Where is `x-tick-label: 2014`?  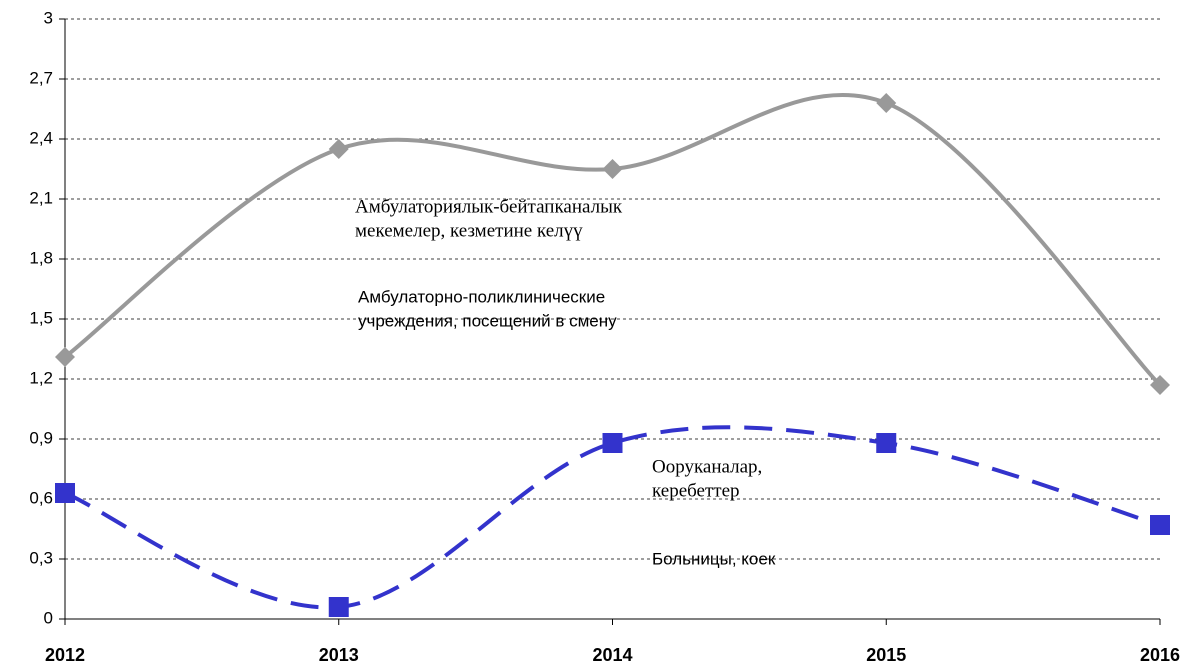 x-tick-label: 2014 is located at coordinates (612, 655).